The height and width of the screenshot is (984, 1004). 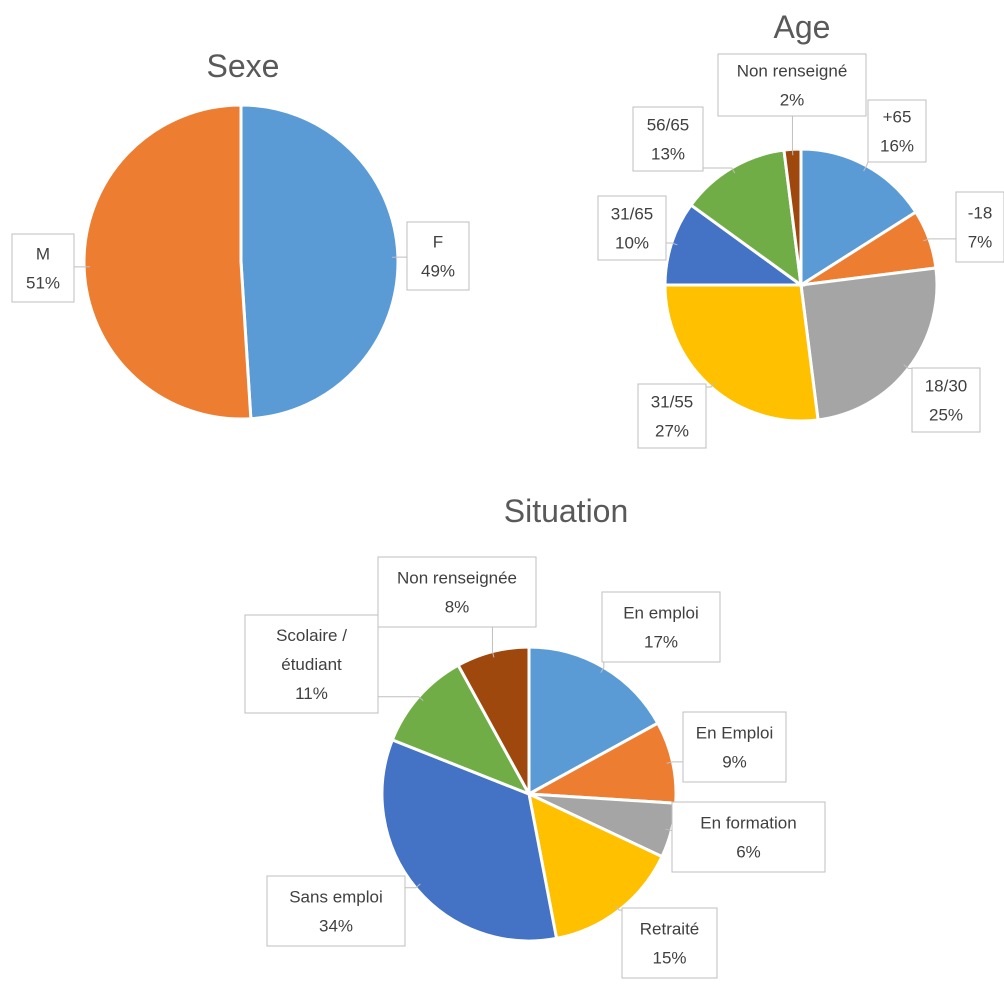 What do you see at coordinates (632, 243) in the screenshot?
I see `data-label-percent: 10%` at bounding box center [632, 243].